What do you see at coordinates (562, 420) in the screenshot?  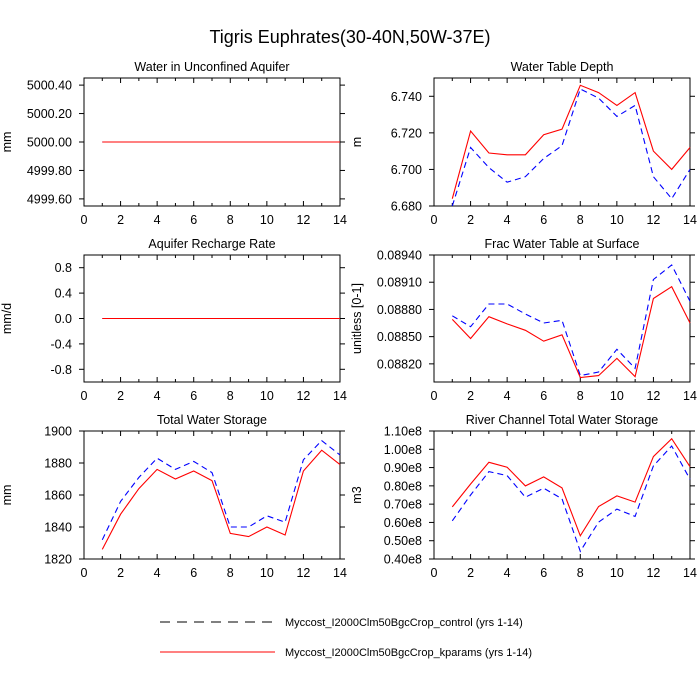 I see `panel-title: River Channel Total Water Storage` at bounding box center [562, 420].